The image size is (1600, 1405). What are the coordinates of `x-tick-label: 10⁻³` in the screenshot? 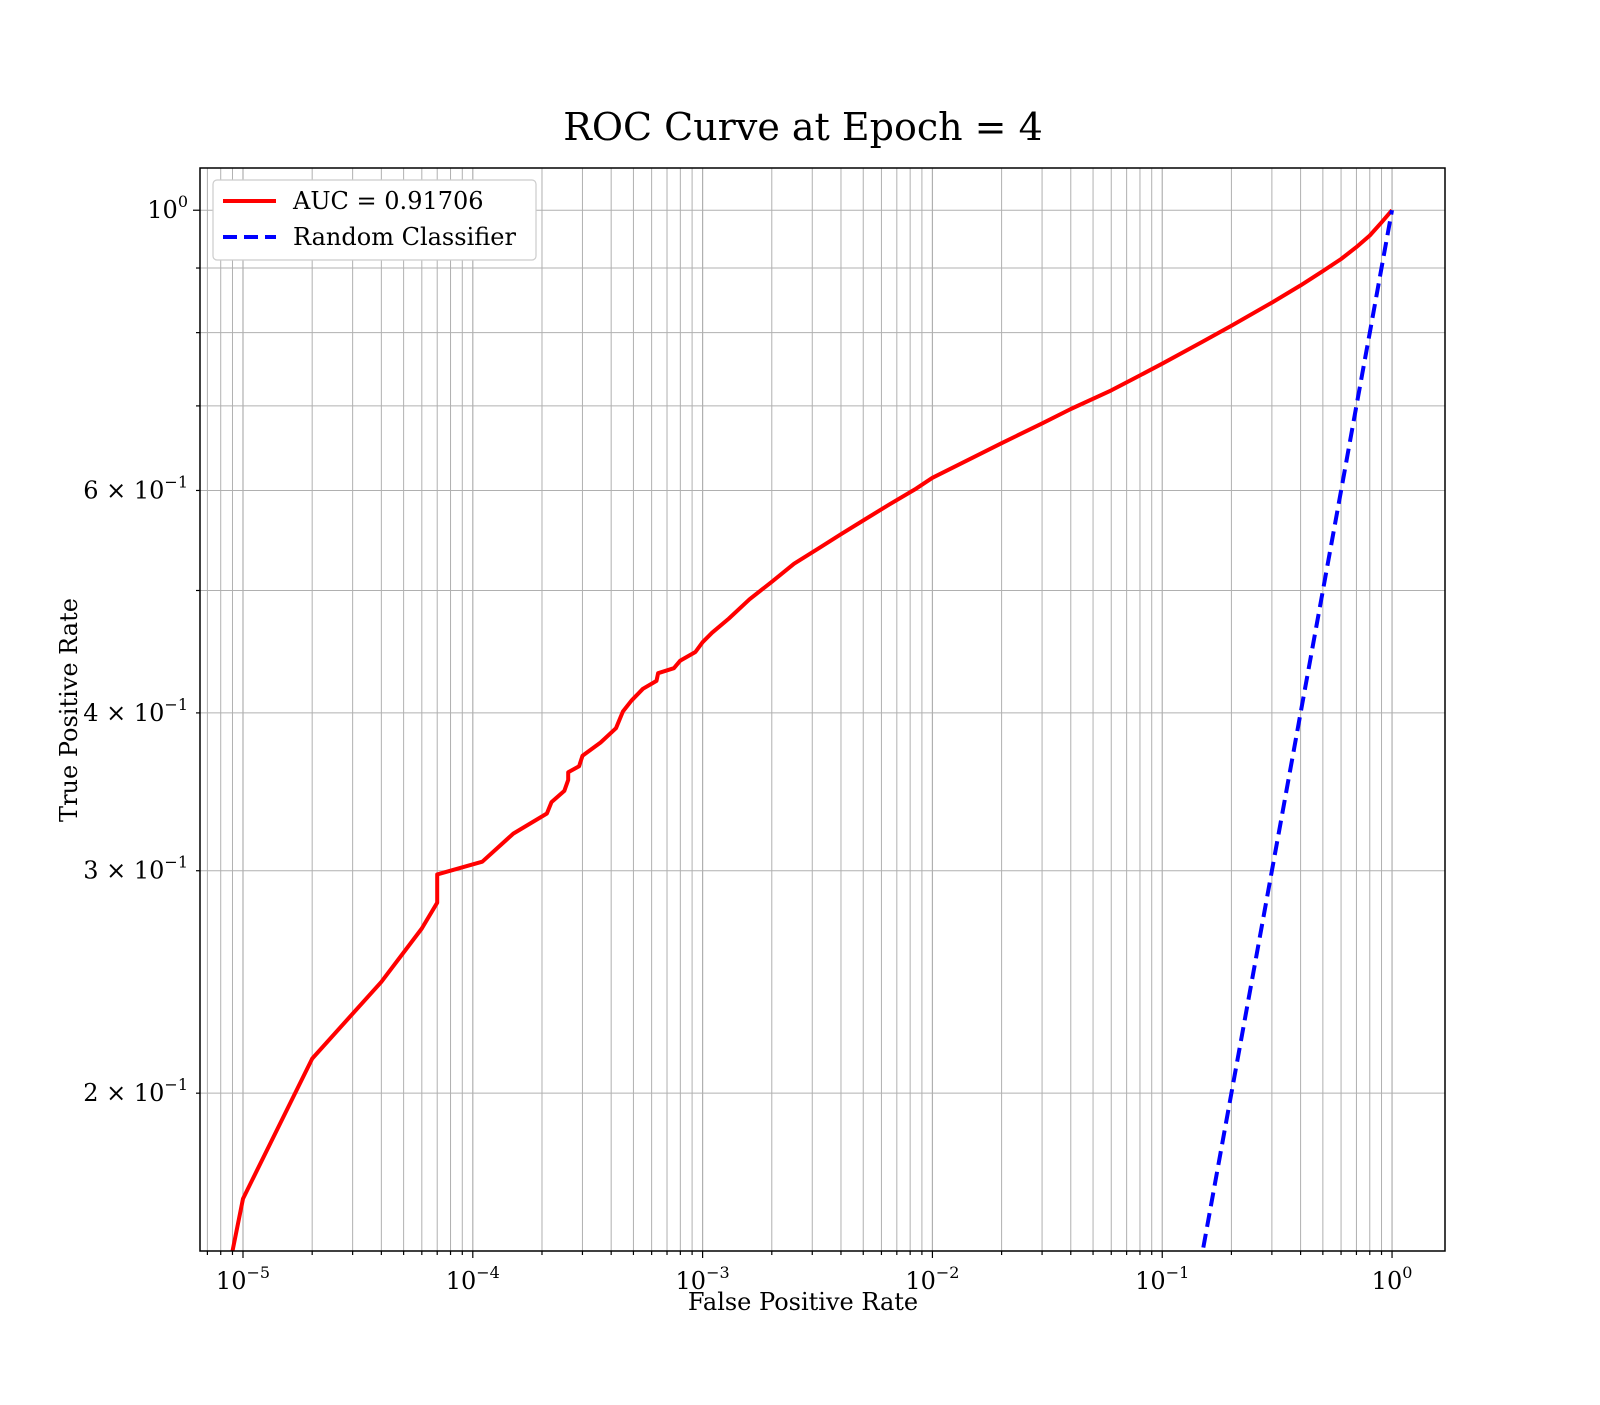 It's located at (703, 1279).